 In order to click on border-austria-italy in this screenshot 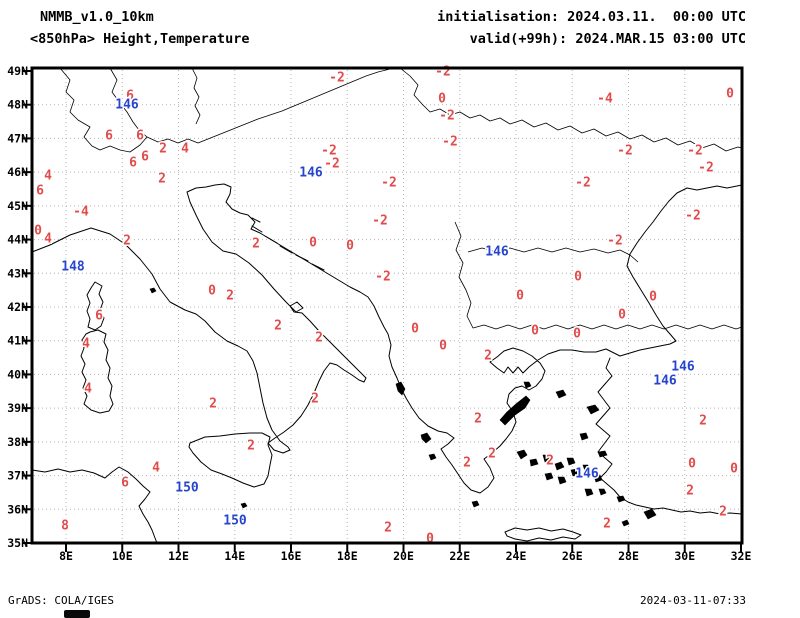, I will do `click(196, 96)`.